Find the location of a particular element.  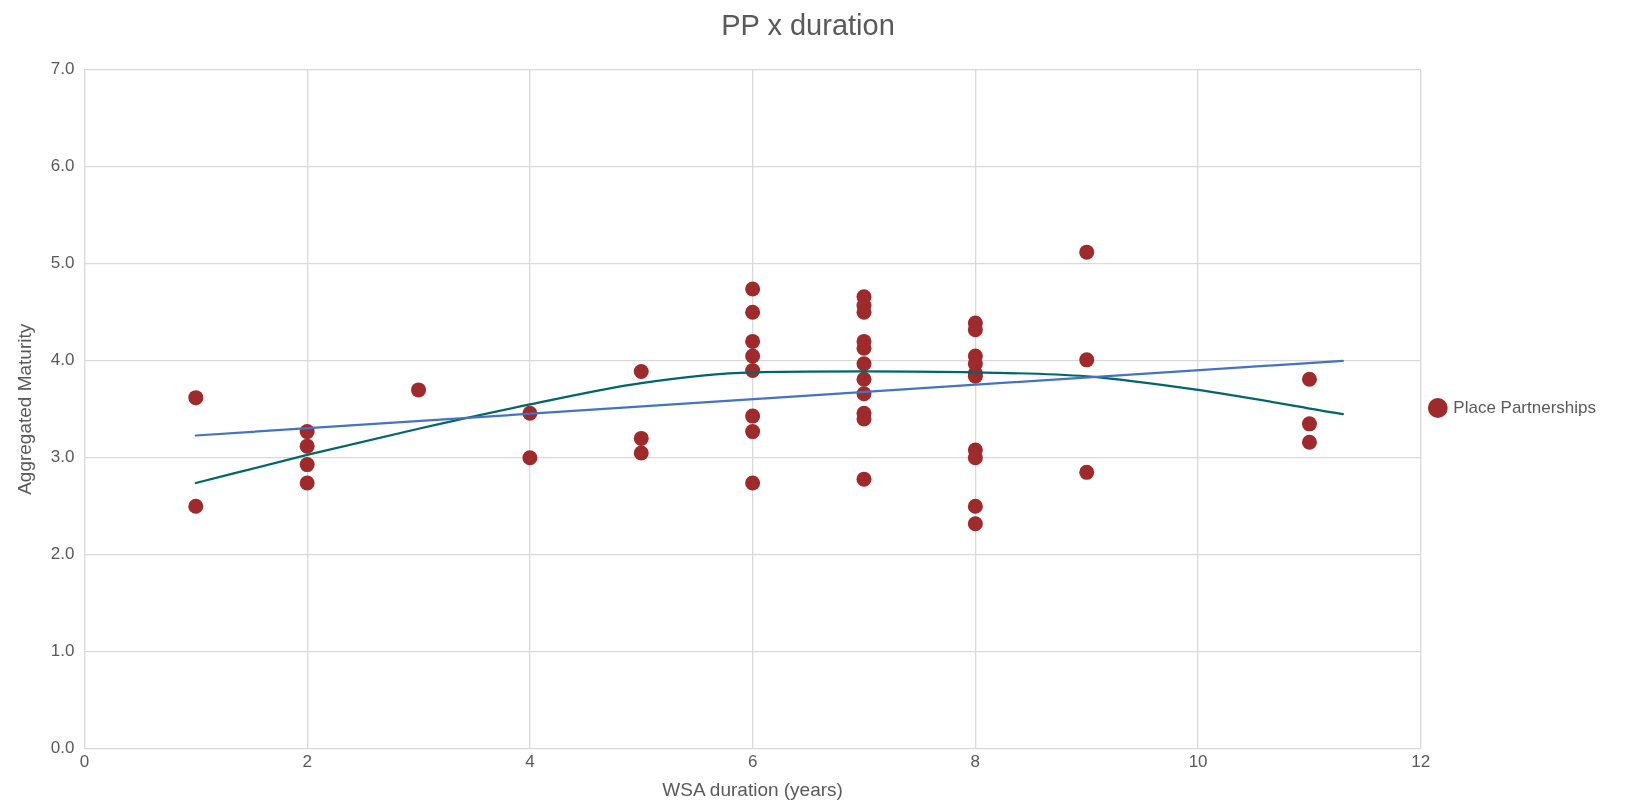

y-axis-title: Aggregated Maturity is located at coordinates (24, 409).